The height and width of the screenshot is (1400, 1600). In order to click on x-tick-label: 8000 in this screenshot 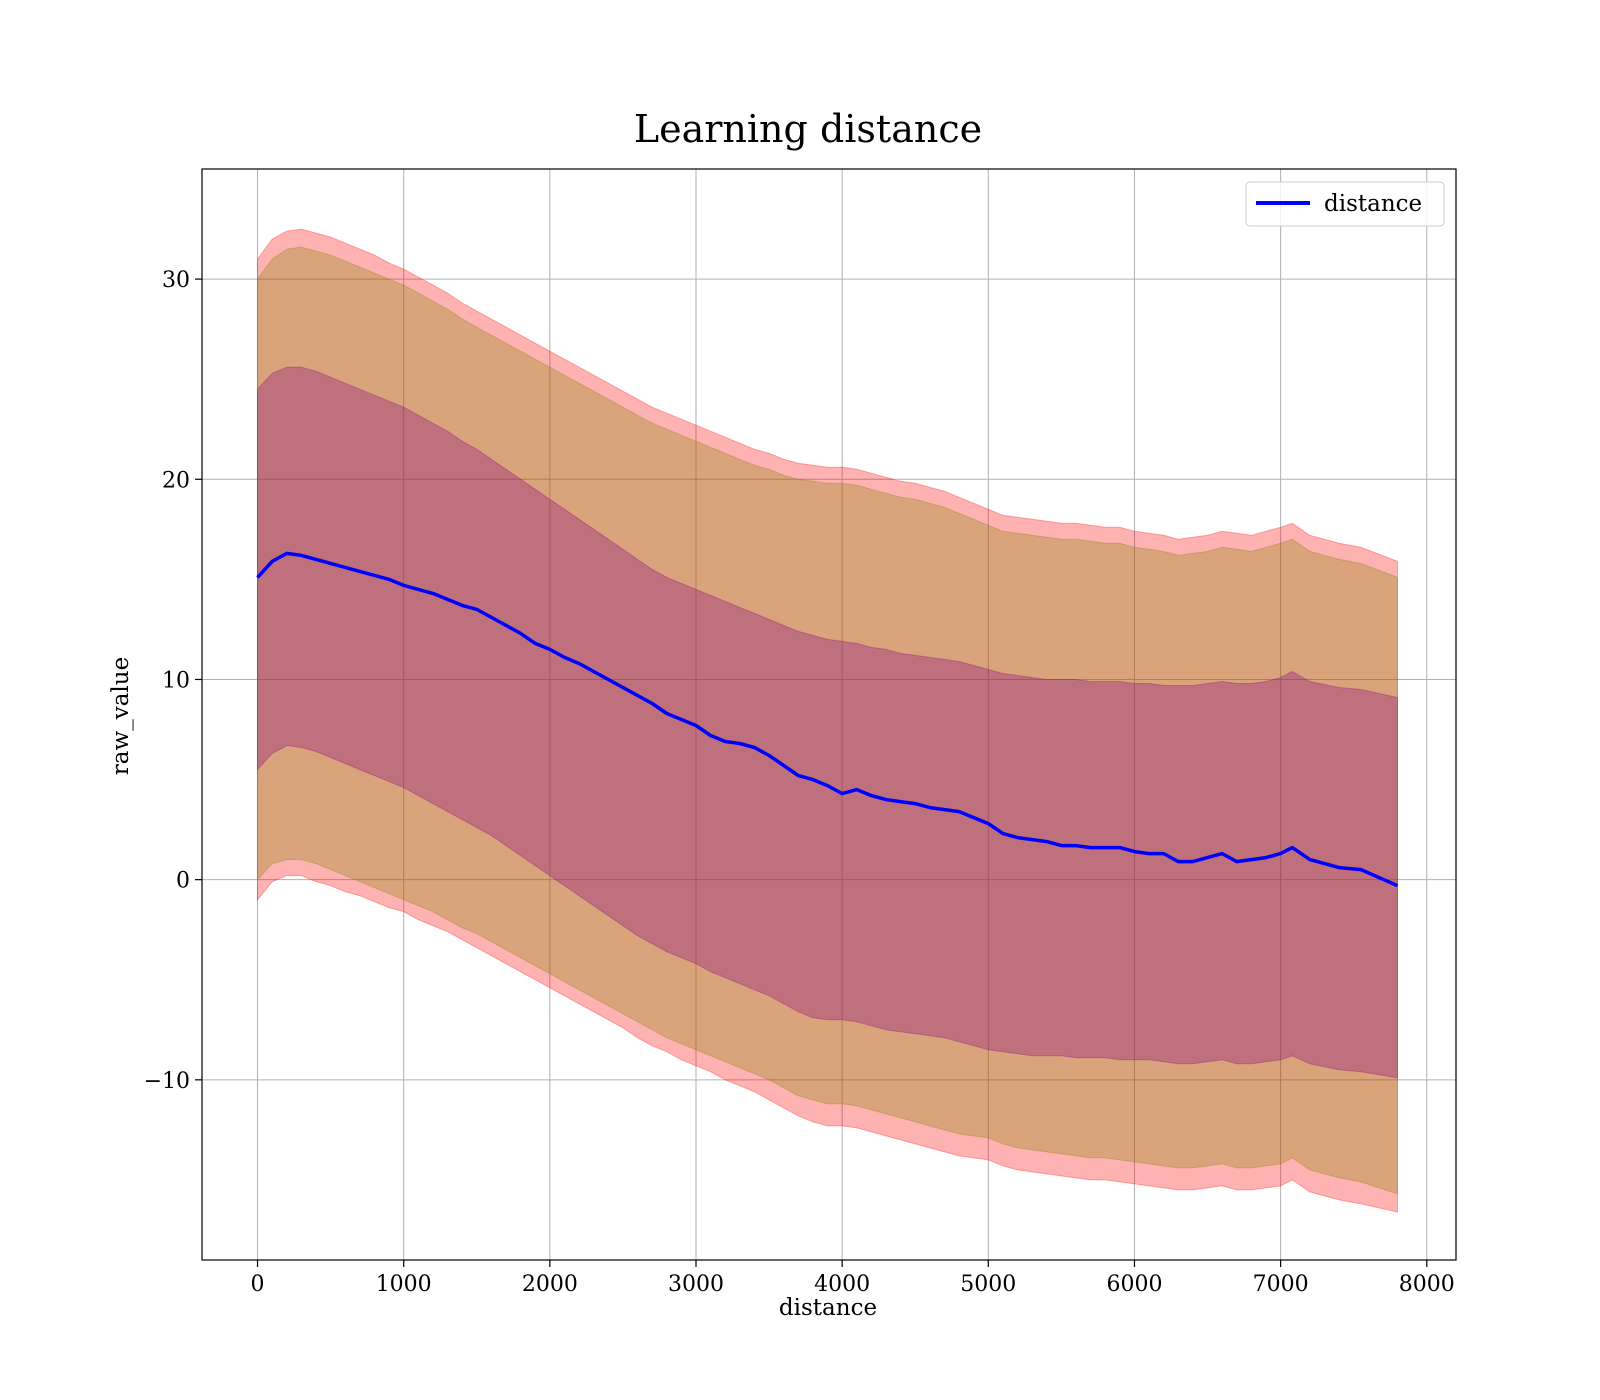, I will do `click(1427, 1284)`.